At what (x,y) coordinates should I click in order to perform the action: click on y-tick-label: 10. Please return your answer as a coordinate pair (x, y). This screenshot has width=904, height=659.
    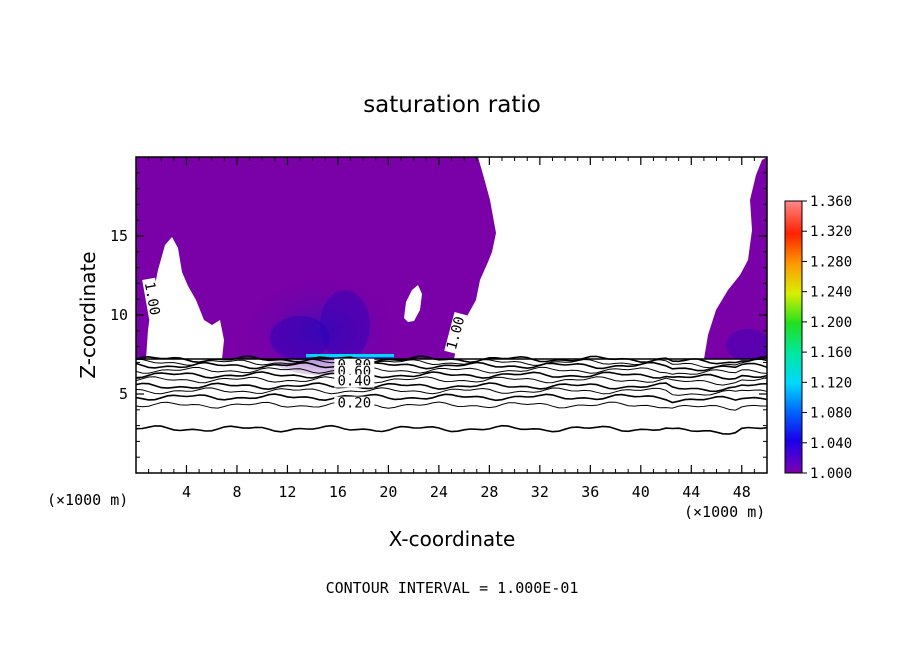
    Looking at the image, I should click on (119, 315).